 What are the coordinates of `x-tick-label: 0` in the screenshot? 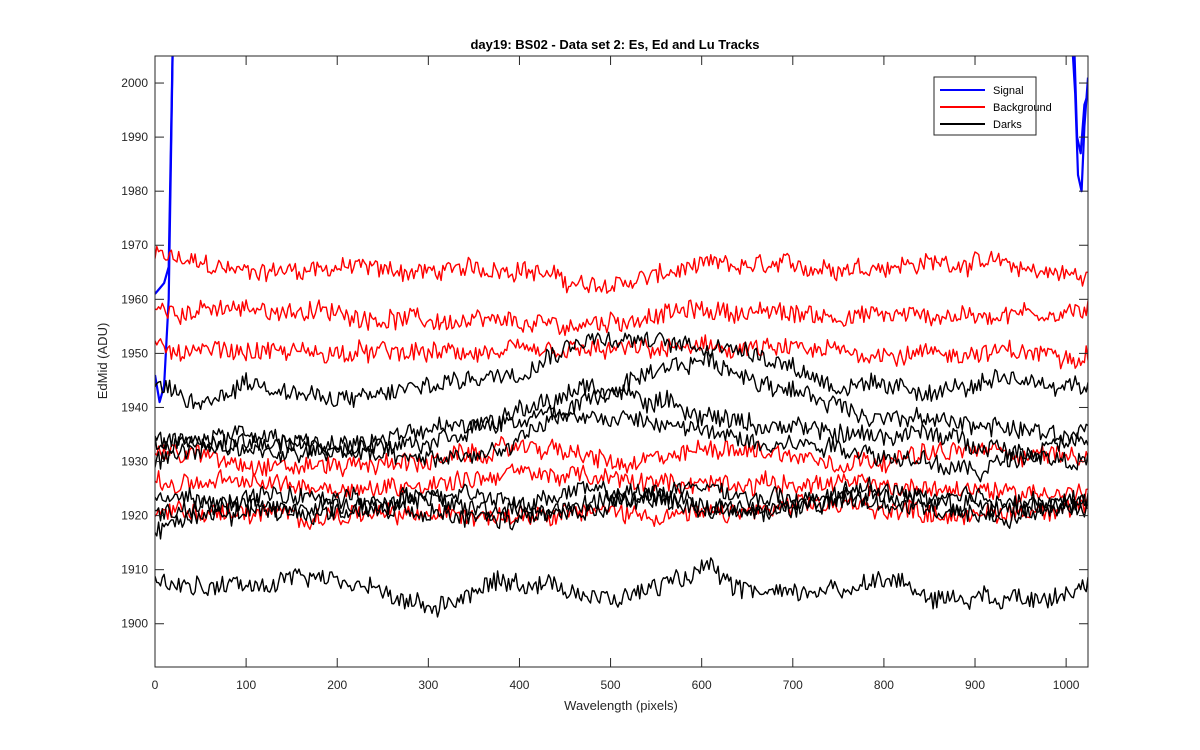 It's located at (155, 685).